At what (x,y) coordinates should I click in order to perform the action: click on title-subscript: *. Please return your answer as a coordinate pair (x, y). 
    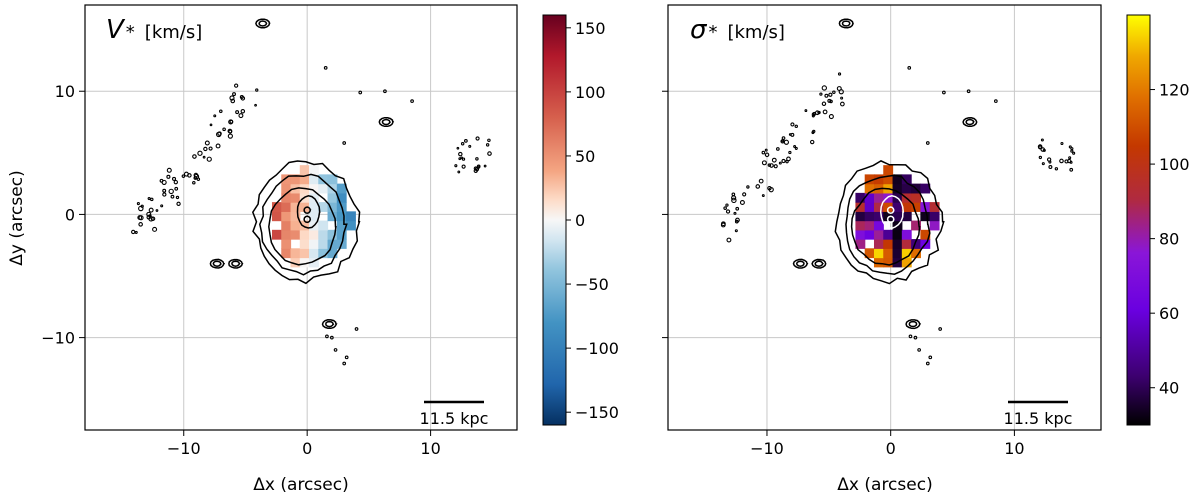
    Looking at the image, I should click on (712, 32).